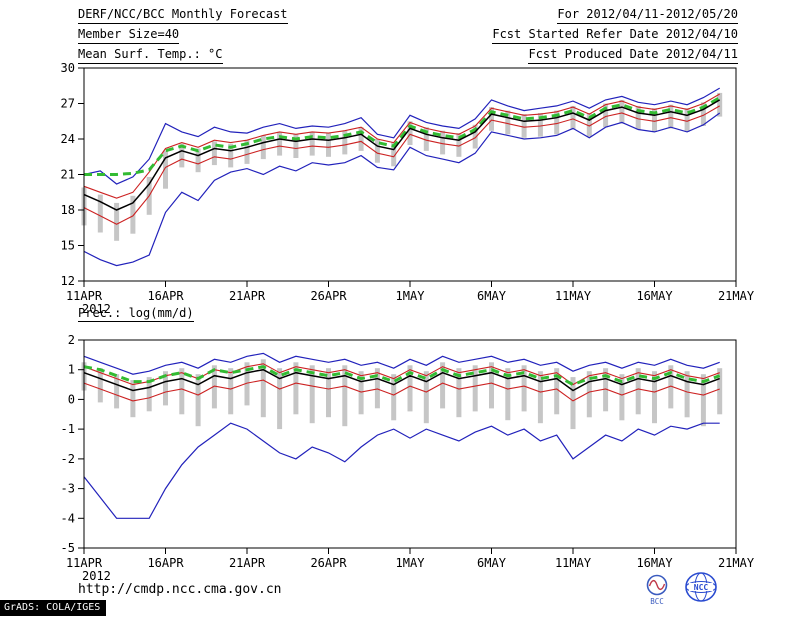 The width and height of the screenshot is (800, 618). Describe the element at coordinates (573, 563) in the screenshot. I see `precip-xtick-label: 11MAY` at that location.